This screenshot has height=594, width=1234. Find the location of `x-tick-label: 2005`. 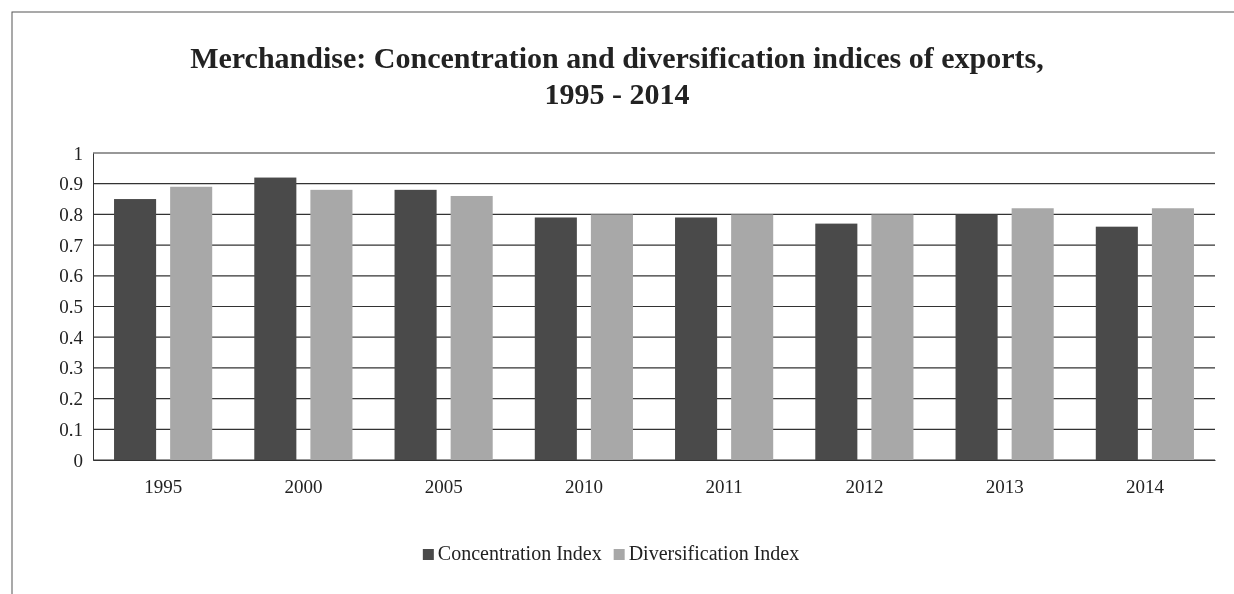

x-tick-label: 2005 is located at coordinates (443, 487).